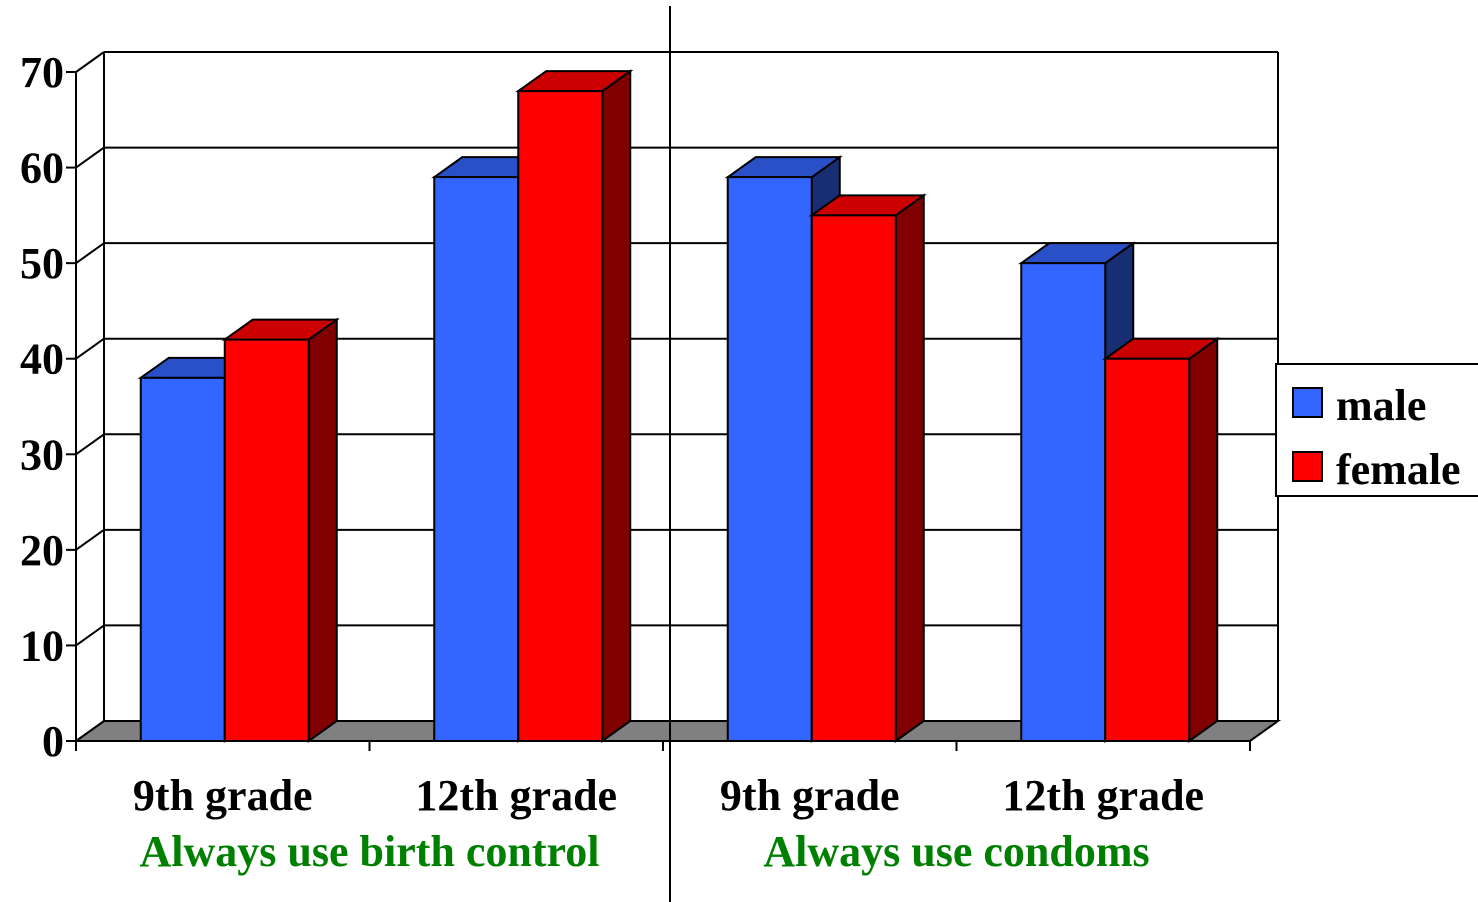 This screenshot has height=902, width=1478. What do you see at coordinates (42, 168) in the screenshot?
I see `y-tick-label: 60` at bounding box center [42, 168].